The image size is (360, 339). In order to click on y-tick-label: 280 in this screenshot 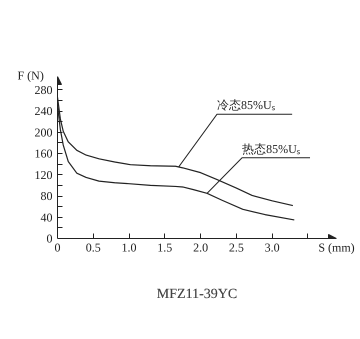, I will do `click(43, 89)`.